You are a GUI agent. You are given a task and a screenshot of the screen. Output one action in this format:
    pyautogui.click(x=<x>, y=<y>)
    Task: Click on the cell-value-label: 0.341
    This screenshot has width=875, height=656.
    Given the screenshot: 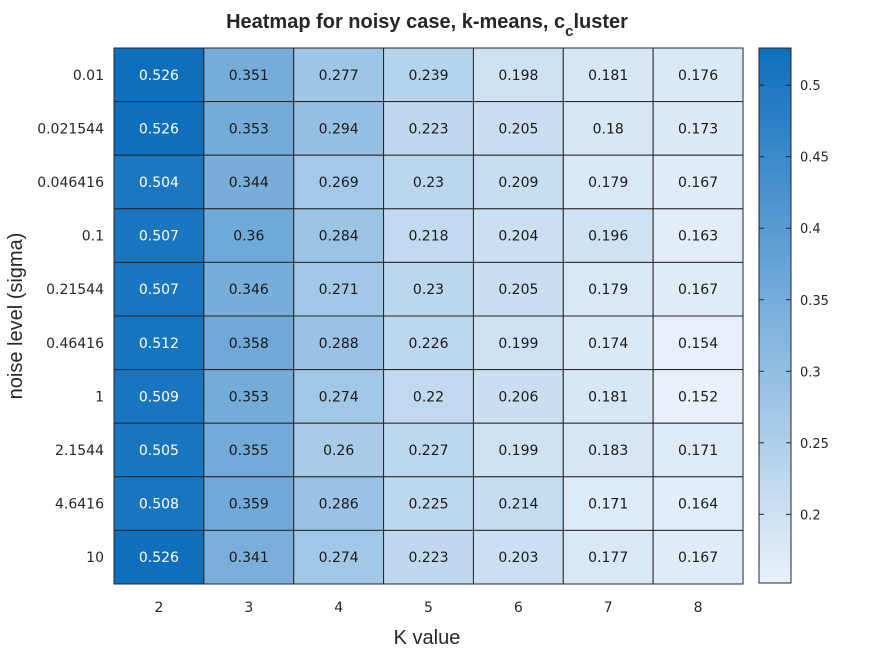 What is the action you would take?
    pyautogui.click(x=249, y=558)
    